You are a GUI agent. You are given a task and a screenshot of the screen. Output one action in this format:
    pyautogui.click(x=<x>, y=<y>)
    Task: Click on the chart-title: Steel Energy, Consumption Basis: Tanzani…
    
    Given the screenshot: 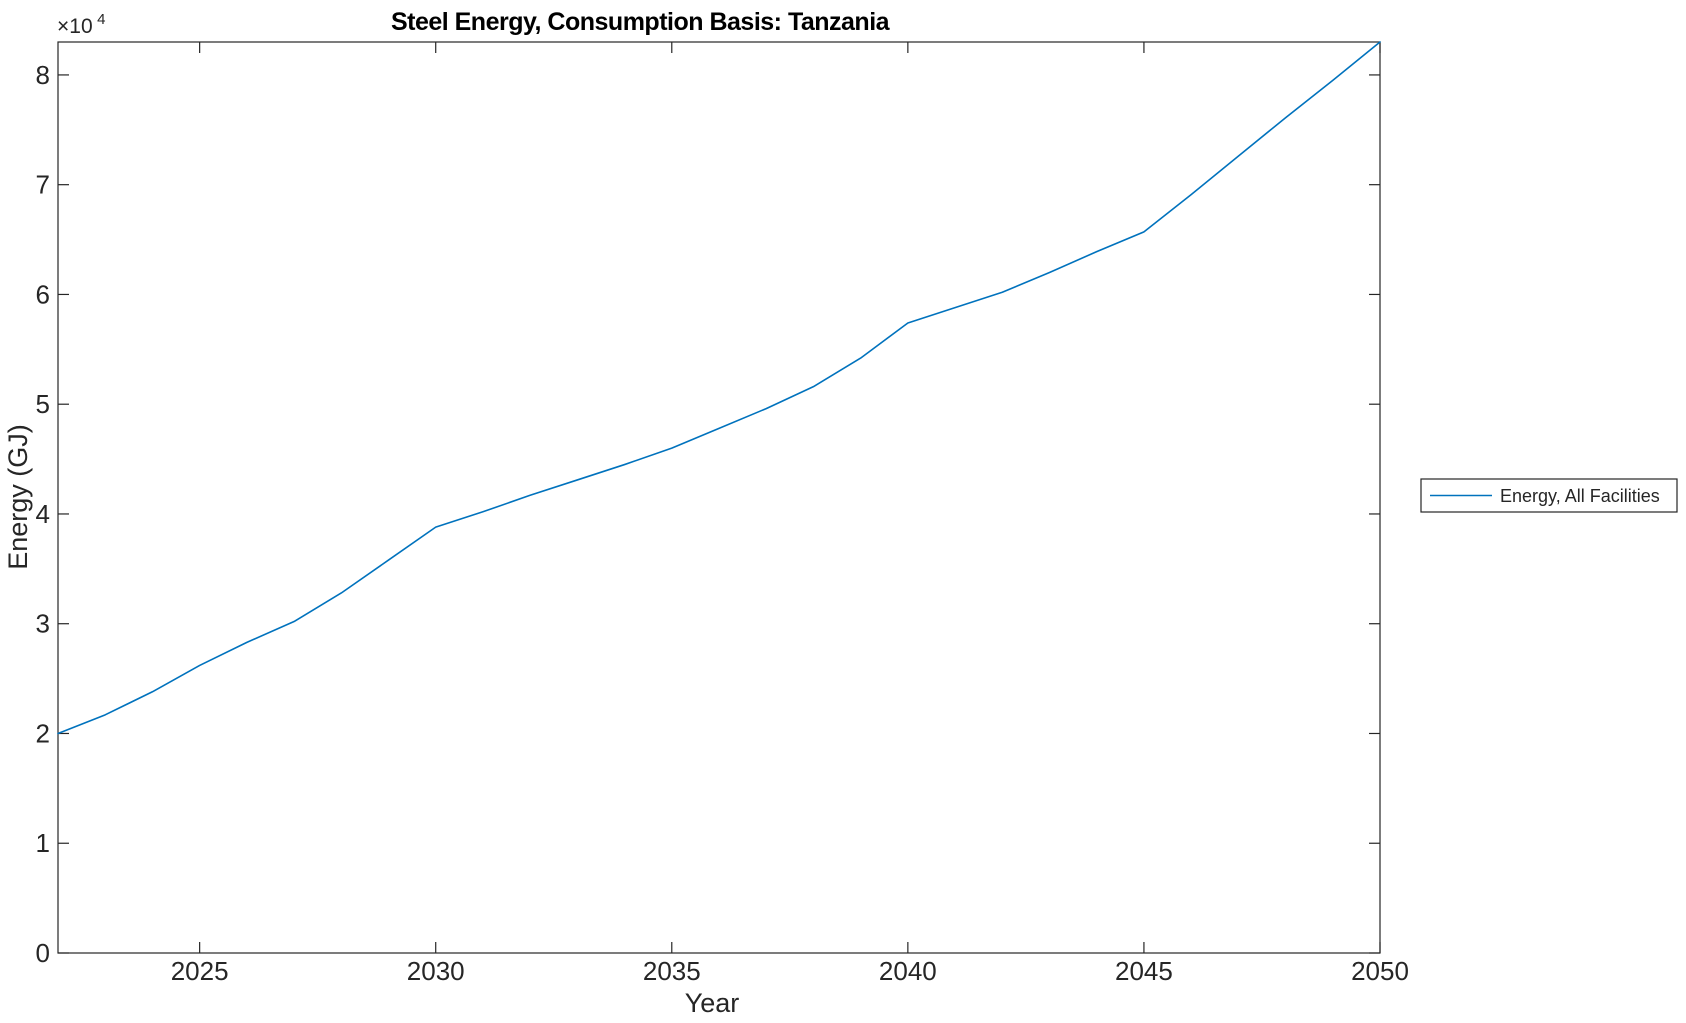 What is the action you would take?
    pyautogui.click(x=641, y=22)
    